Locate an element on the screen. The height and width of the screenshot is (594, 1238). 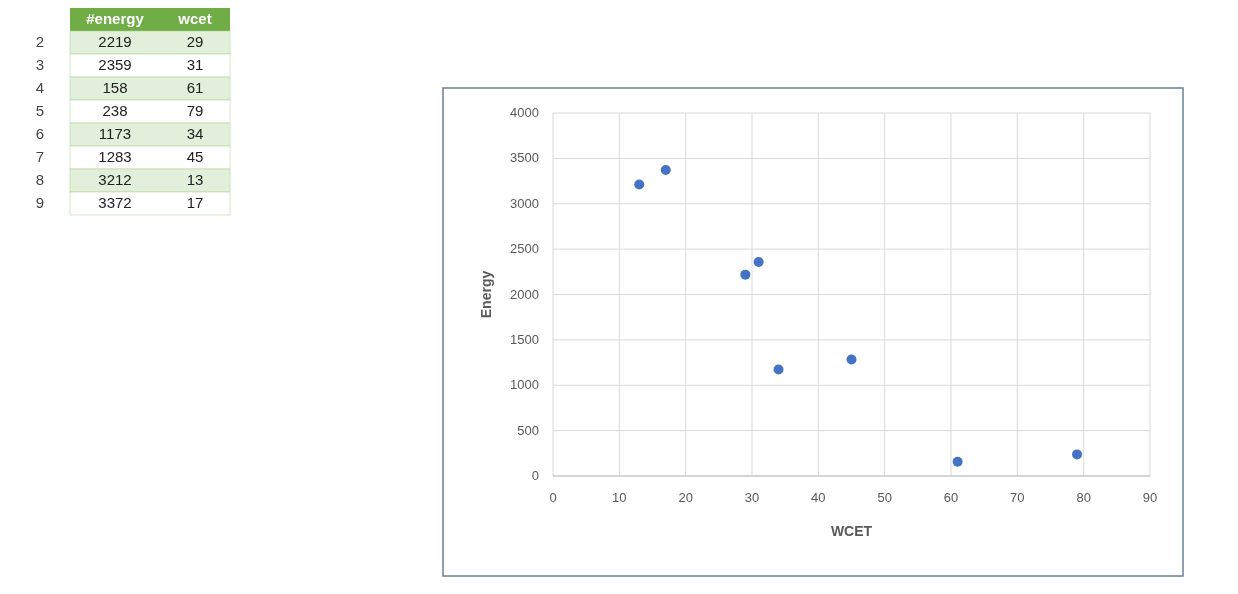
x-tick-label: 0 is located at coordinates (553, 497).